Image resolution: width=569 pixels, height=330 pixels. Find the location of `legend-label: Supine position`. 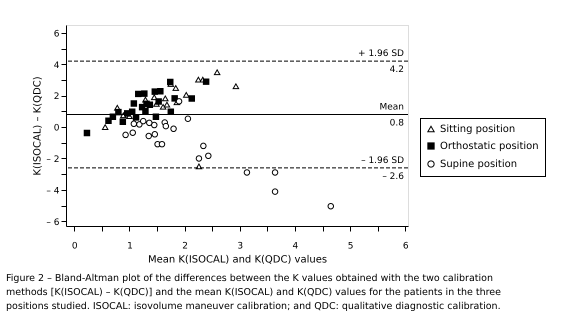

legend-label: Supine position is located at coordinates (479, 164).